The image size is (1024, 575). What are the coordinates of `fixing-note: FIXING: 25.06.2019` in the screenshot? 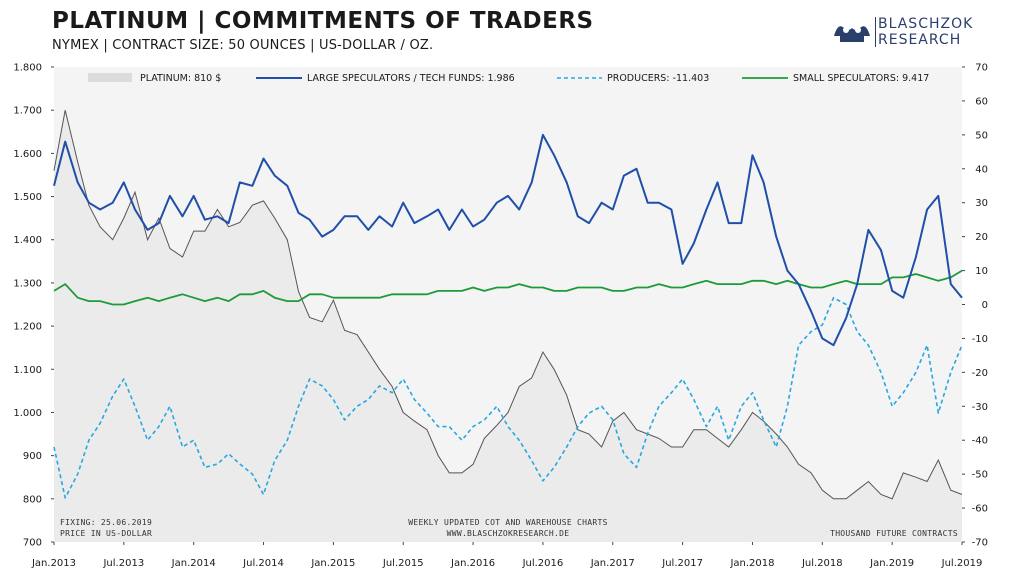 It's located at (106, 522).